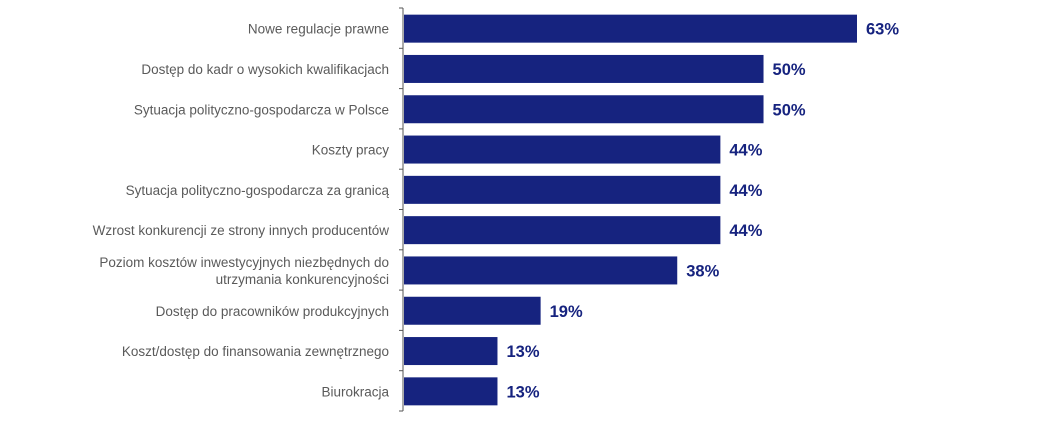 The height and width of the screenshot is (425, 1054). Describe the element at coordinates (318, 29) in the screenshot. I see `category-label-1: Nowe regulacje prawne` at that location.